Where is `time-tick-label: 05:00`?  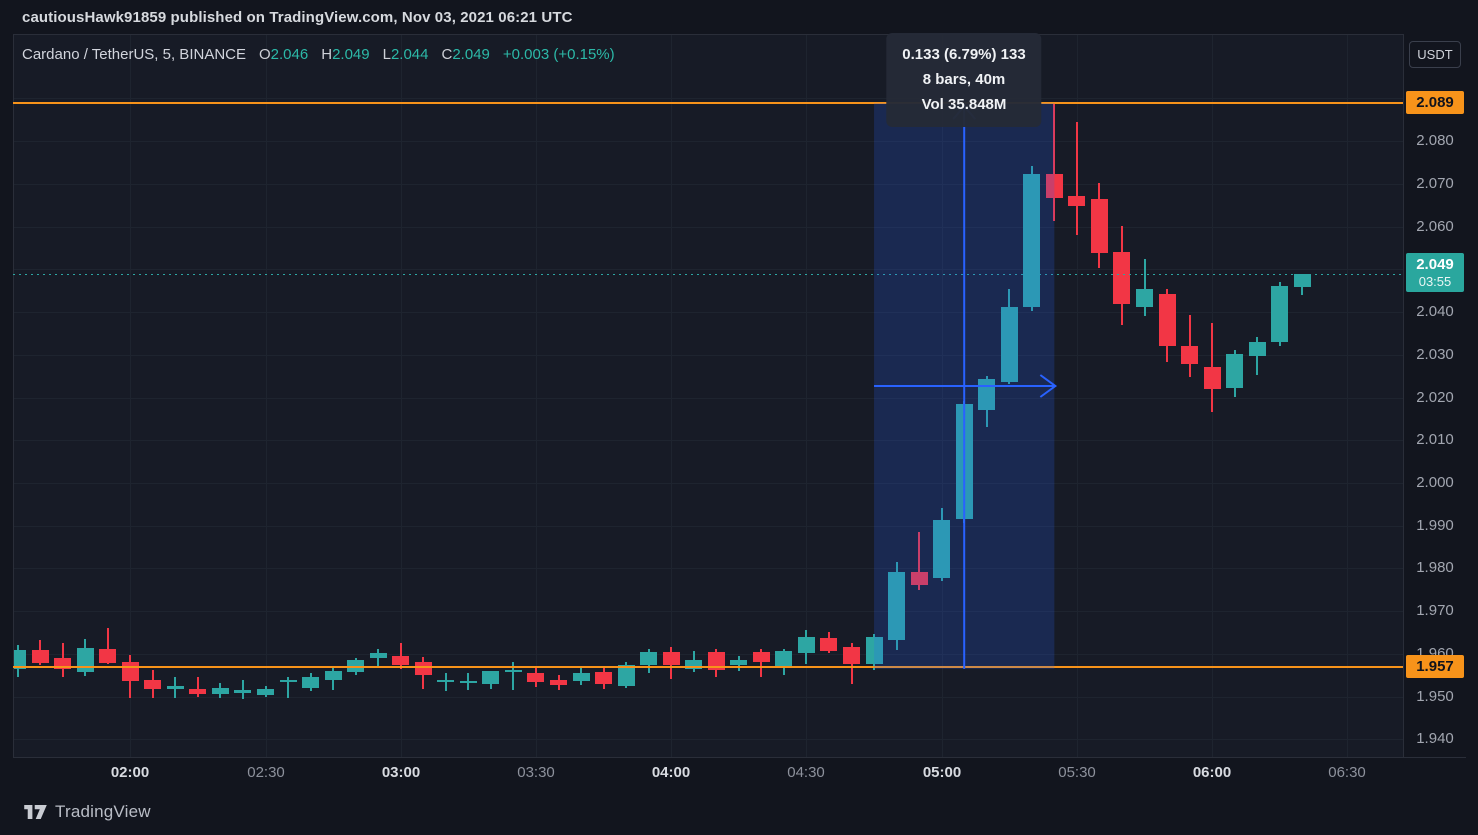 time-tick-label: 05:00 is located at coordinates (942, 772).